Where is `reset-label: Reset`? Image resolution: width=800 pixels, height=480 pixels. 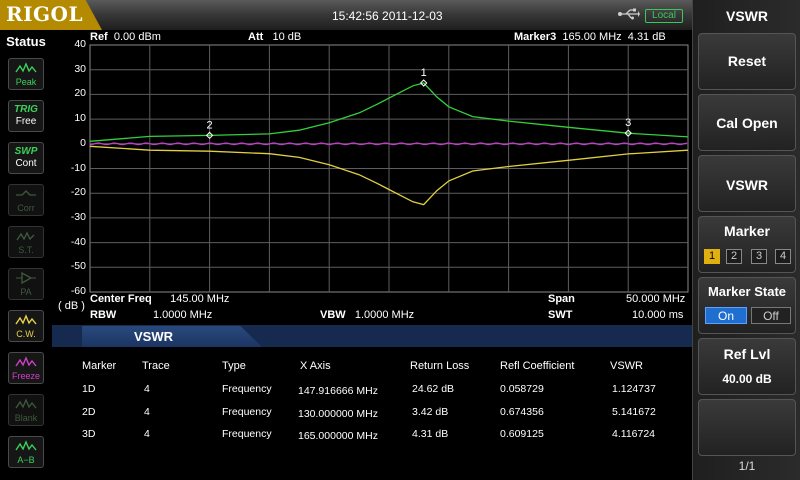
reset-label: Reset is located at coordinates (747, 61).